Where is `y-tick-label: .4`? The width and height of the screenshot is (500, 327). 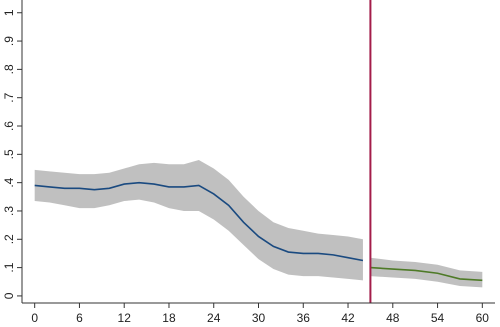 y-tick-label: .4 is located at coordinates (9, 182).